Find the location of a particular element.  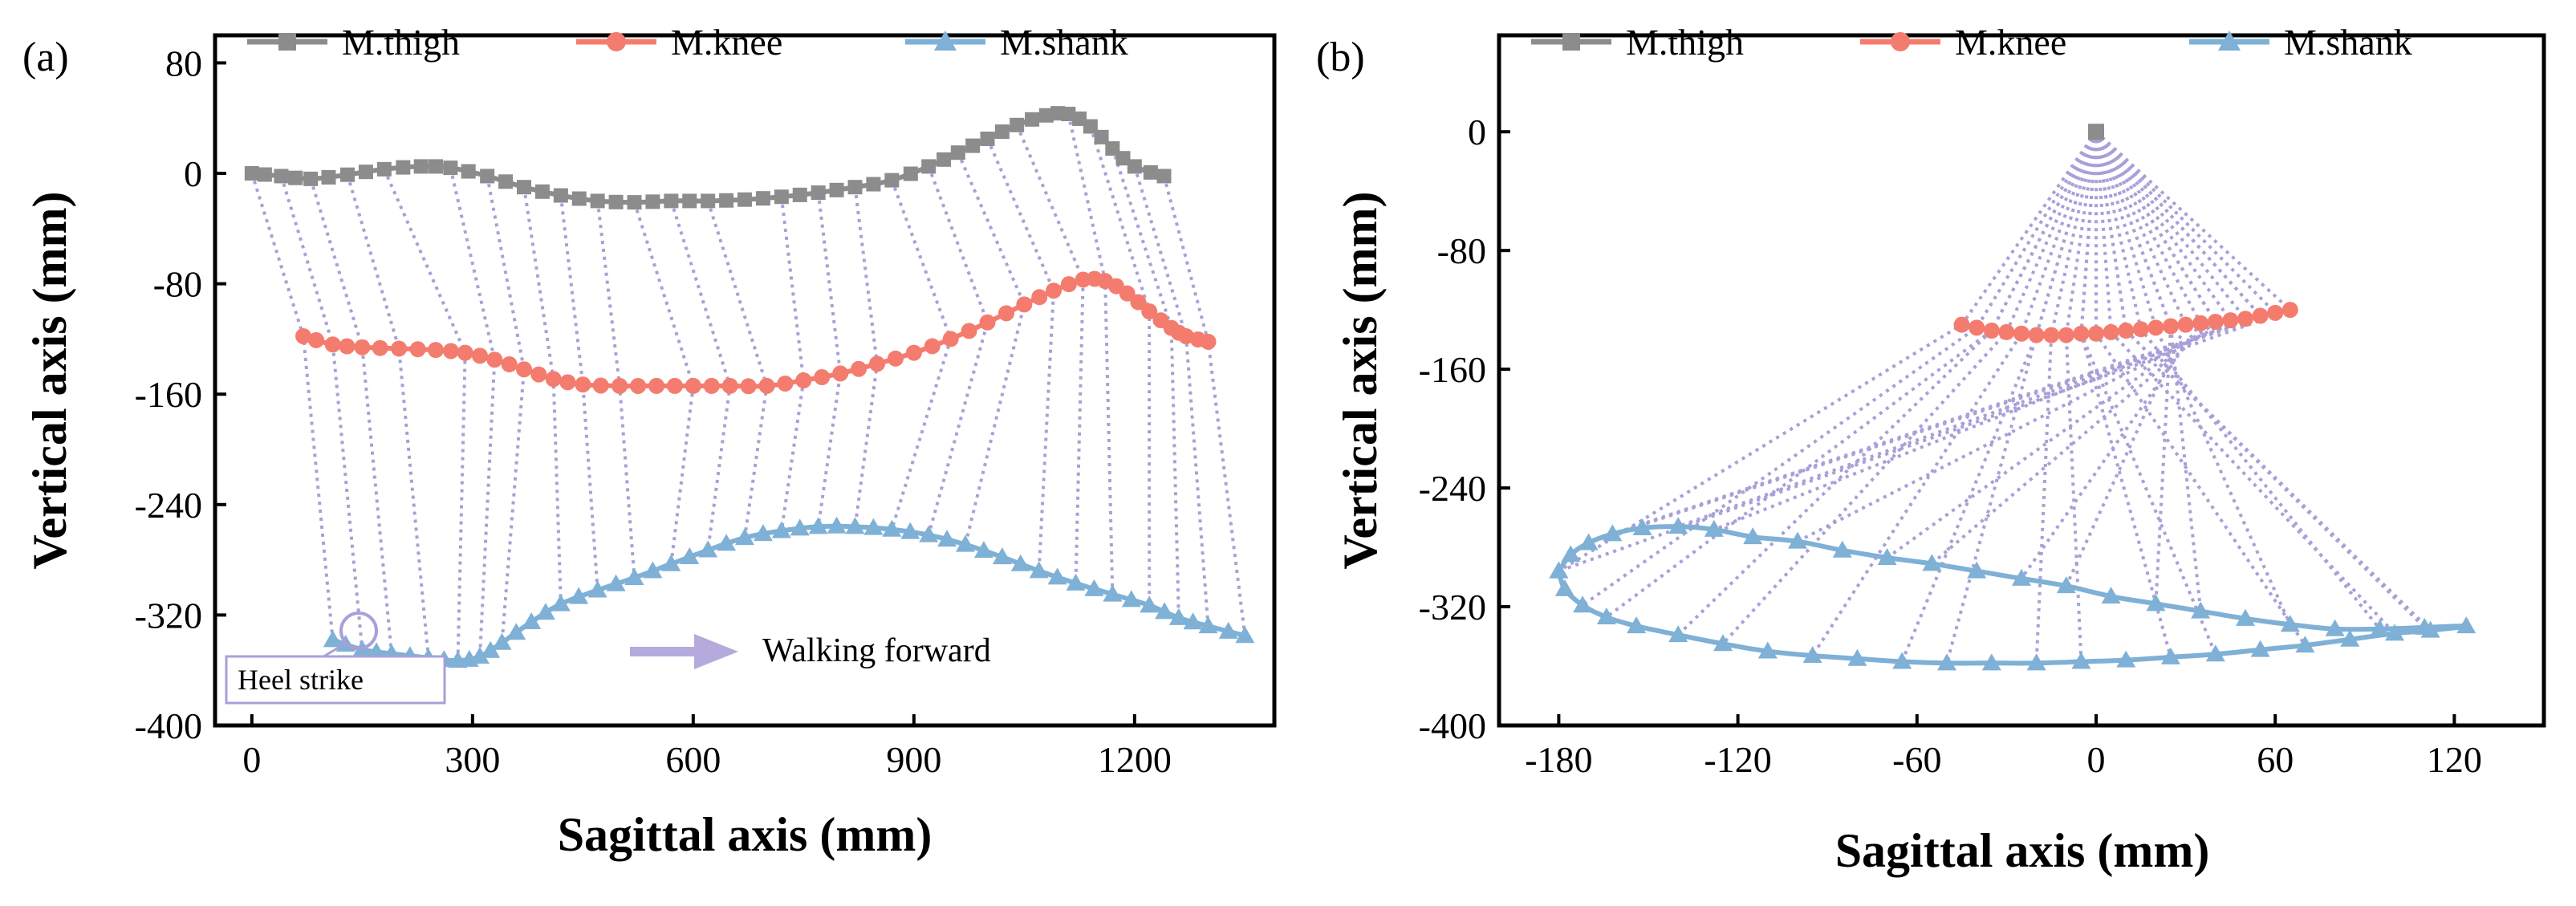

legend-swatch-marker is located at coordinates (617, 41).